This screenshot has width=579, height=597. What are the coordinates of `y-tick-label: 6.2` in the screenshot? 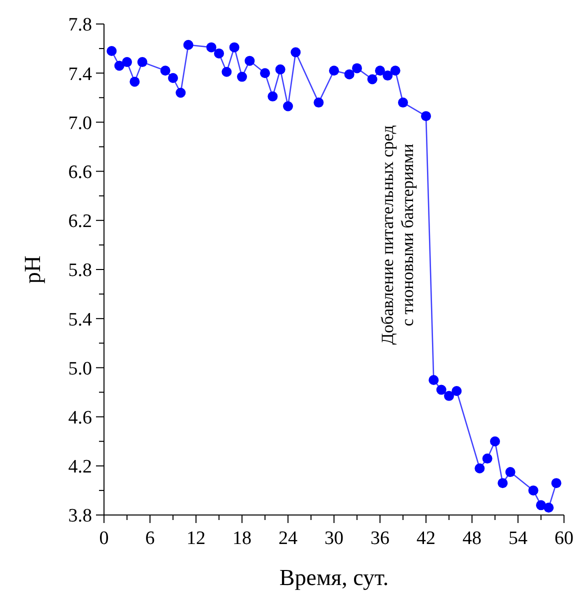 It's located at (80, 221).